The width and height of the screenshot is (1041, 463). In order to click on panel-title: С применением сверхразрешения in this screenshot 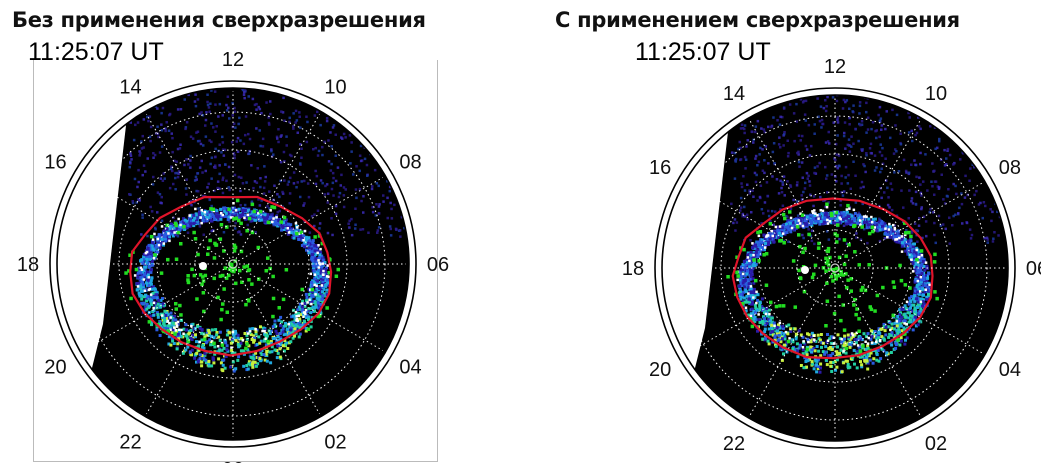, I will do `click(757, 20)`.